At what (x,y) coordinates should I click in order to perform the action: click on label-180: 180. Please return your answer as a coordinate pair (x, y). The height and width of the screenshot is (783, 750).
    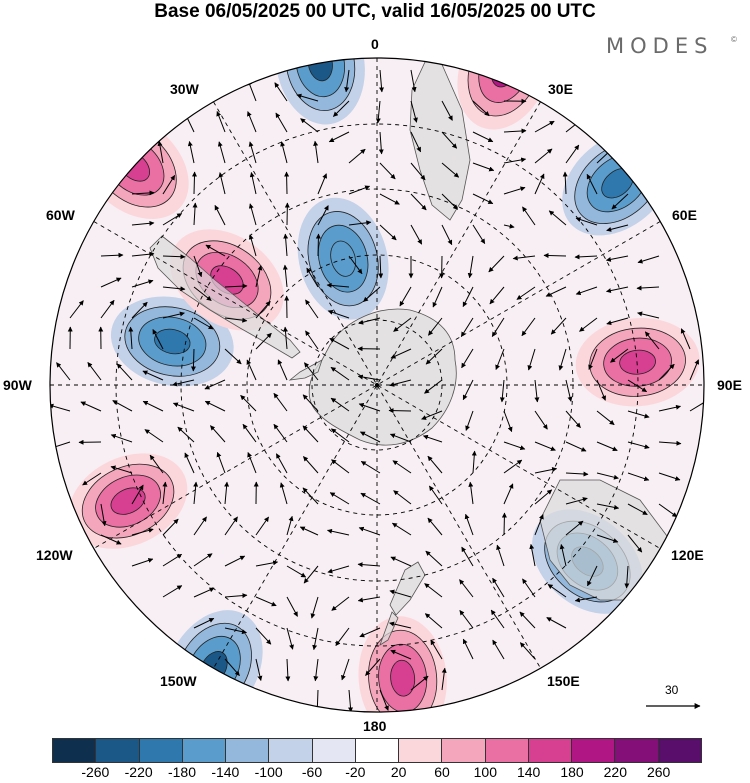
    Looking at the image, I should click on (375, 726).